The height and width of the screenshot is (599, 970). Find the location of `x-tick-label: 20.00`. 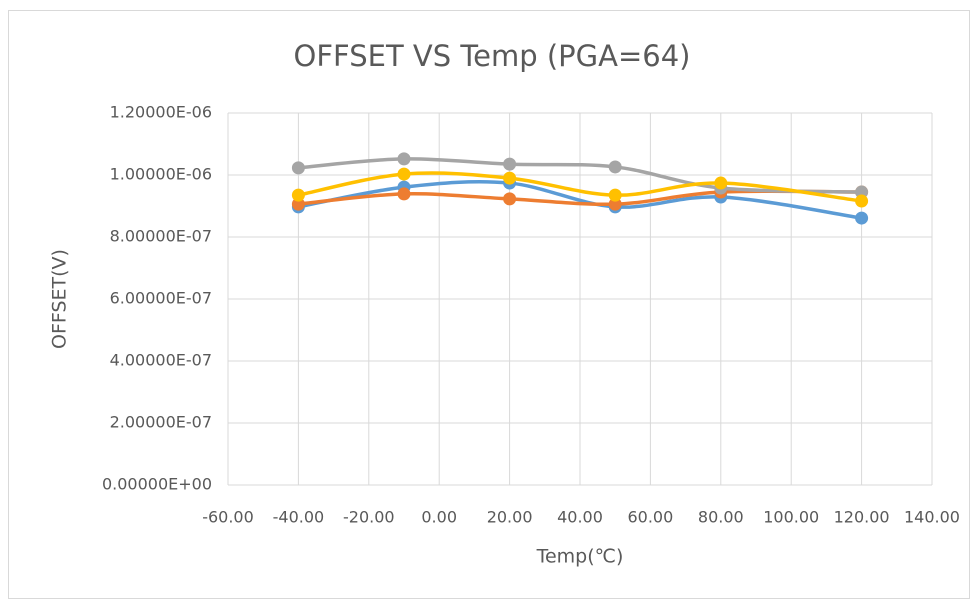

x-tick-label: 20.00 is located at coordinates (510, 517).